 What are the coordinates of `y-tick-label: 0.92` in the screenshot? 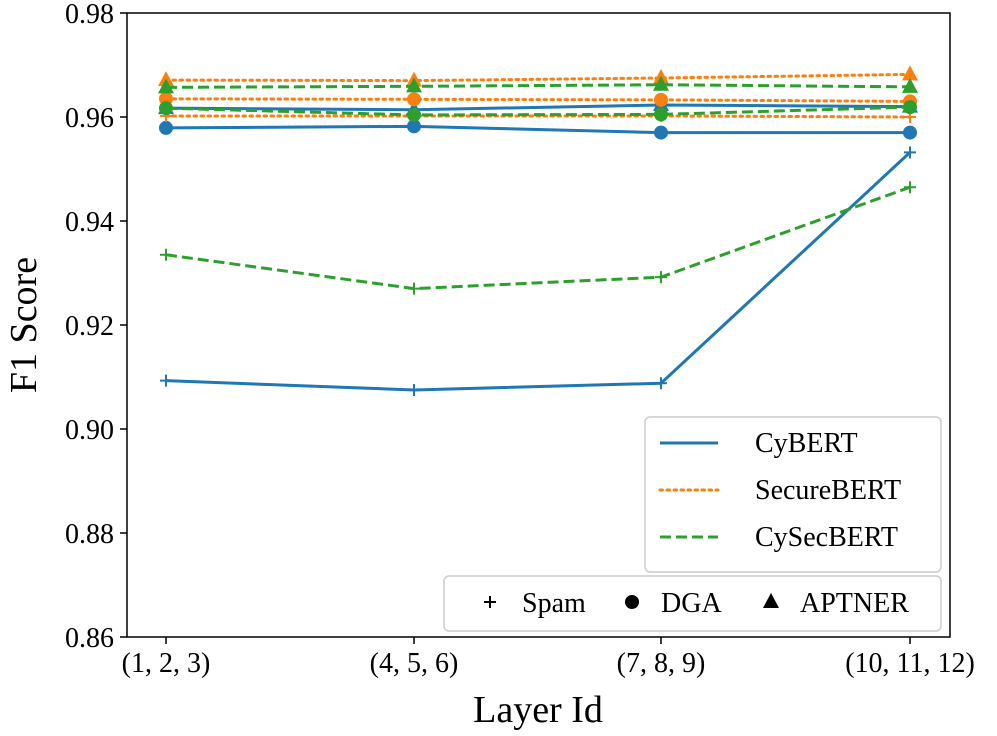 It's located at (89, 326).